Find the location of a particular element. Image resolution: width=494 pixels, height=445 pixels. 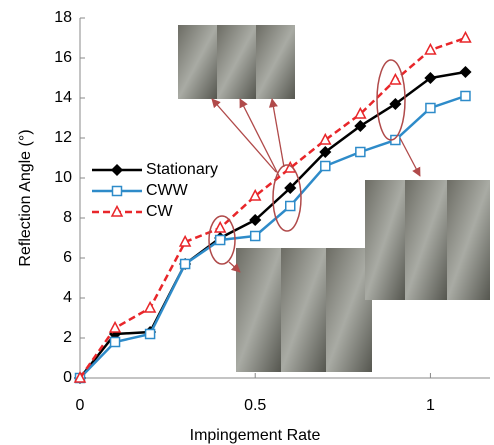

x-tick-label: 0 is located at coordinates (80, 405).